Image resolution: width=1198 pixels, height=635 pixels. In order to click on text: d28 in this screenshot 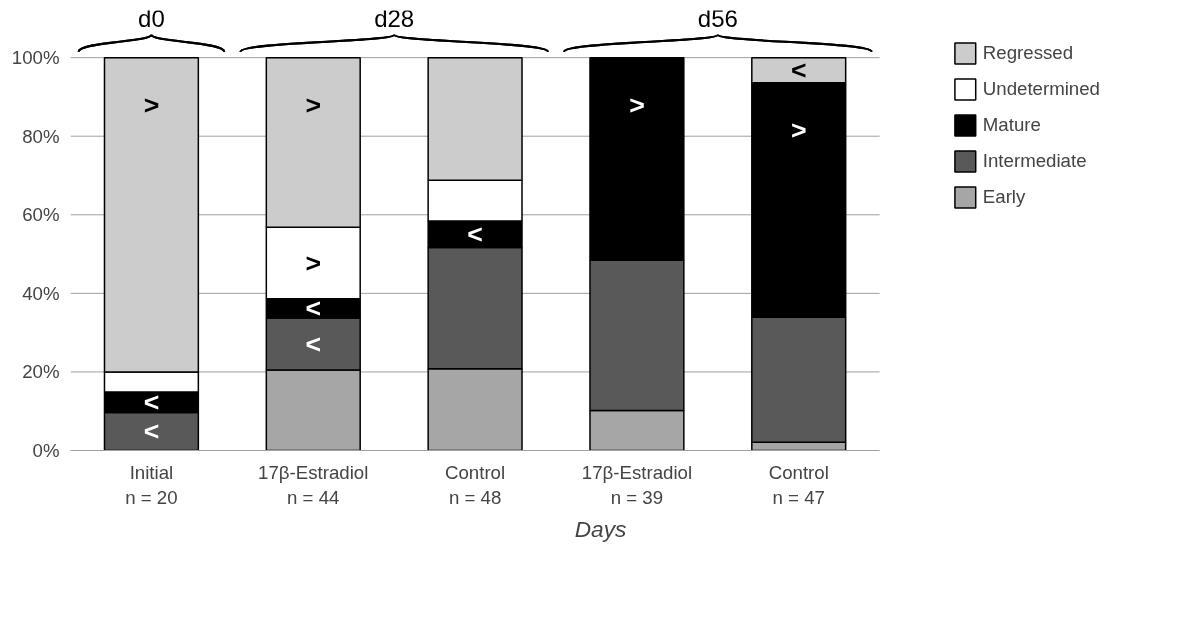, I will do `click(394, 19)`.